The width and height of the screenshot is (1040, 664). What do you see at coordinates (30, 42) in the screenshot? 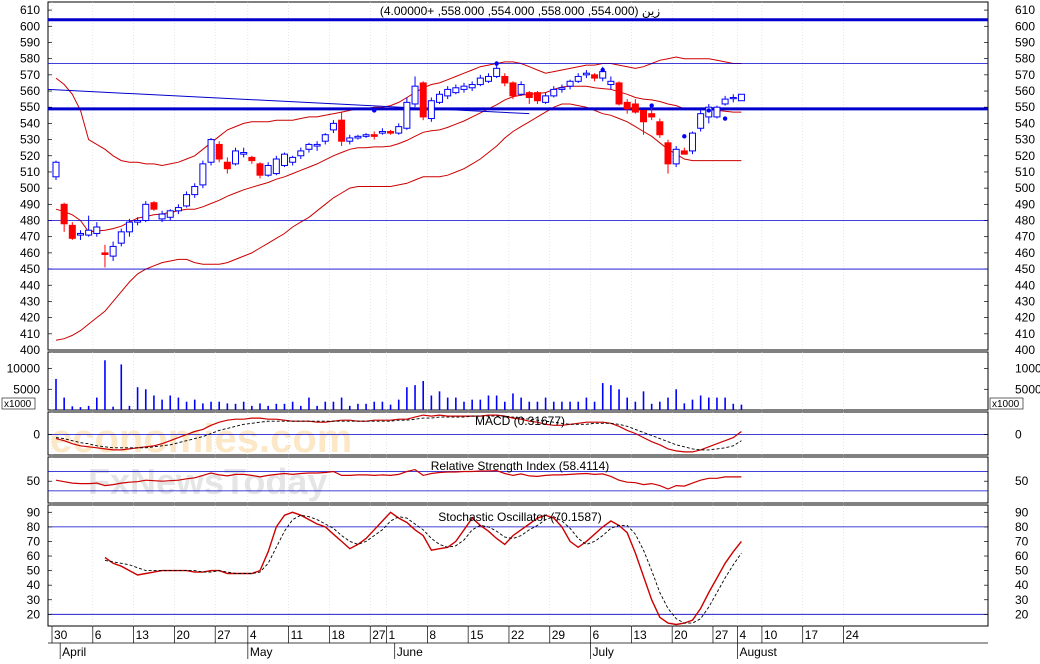
I see `price-axis-tick-label-left: 590` at bounding box center [30, 42].